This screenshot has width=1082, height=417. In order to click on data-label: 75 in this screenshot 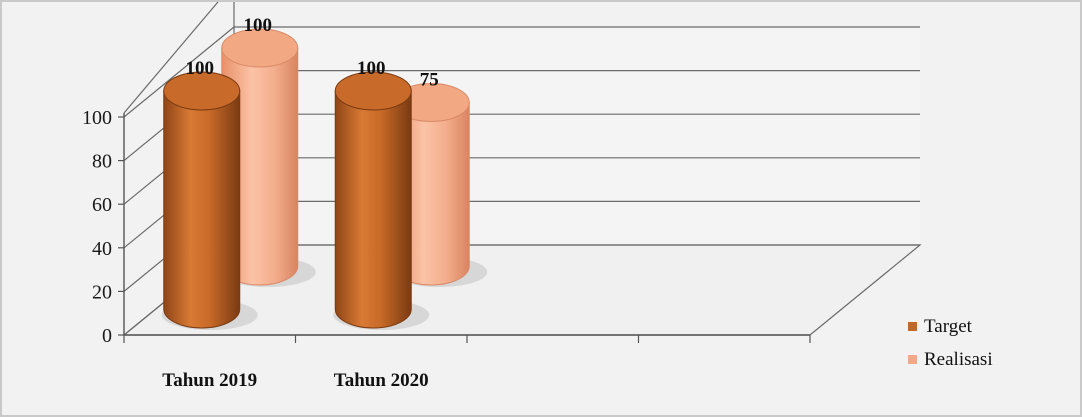, I will do `click(429, 80)`.